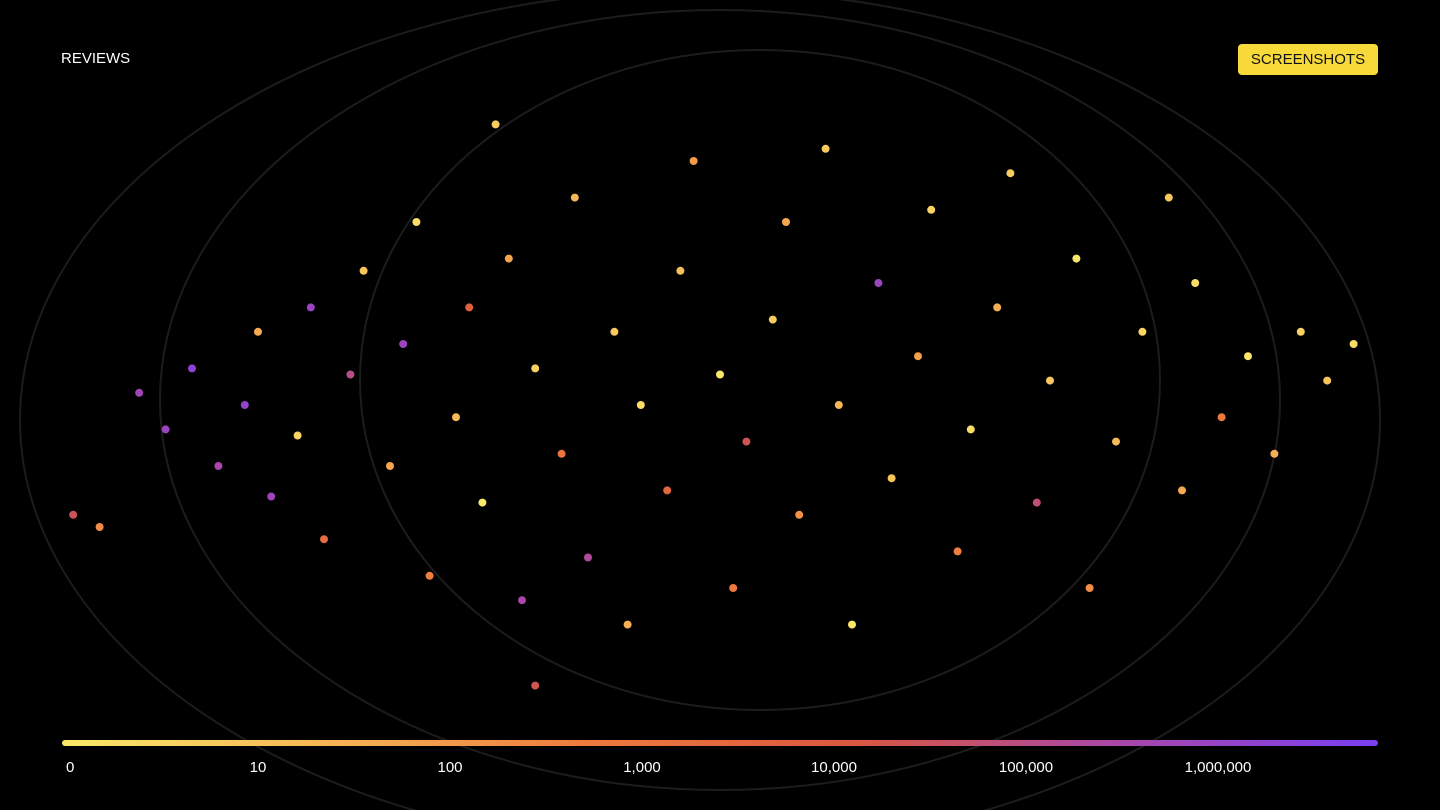 This screenshot has width=1440, height=810. What do you see at coordinates (1218, 767) in the screenshot?
I see `color-tick-label: 1,000,000` at bounding box center [1218, 767].